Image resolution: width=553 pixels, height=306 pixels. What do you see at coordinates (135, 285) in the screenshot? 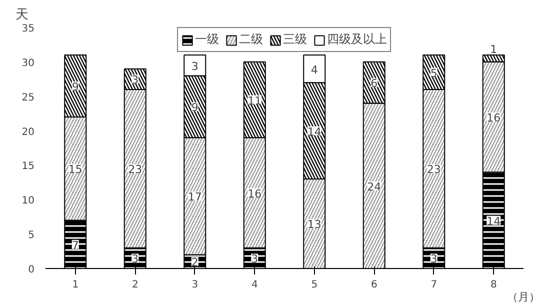
I see `x-tick-label: 2` at bounding box center [135, 285].